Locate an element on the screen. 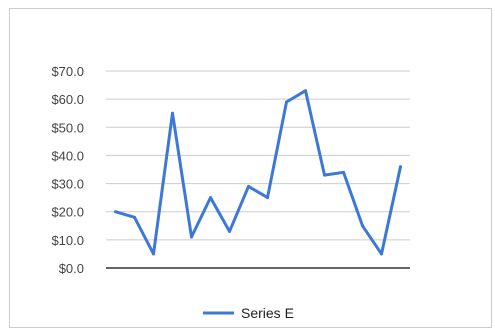  y-tick-label: $0.0 is located at coordinates (71, 268).